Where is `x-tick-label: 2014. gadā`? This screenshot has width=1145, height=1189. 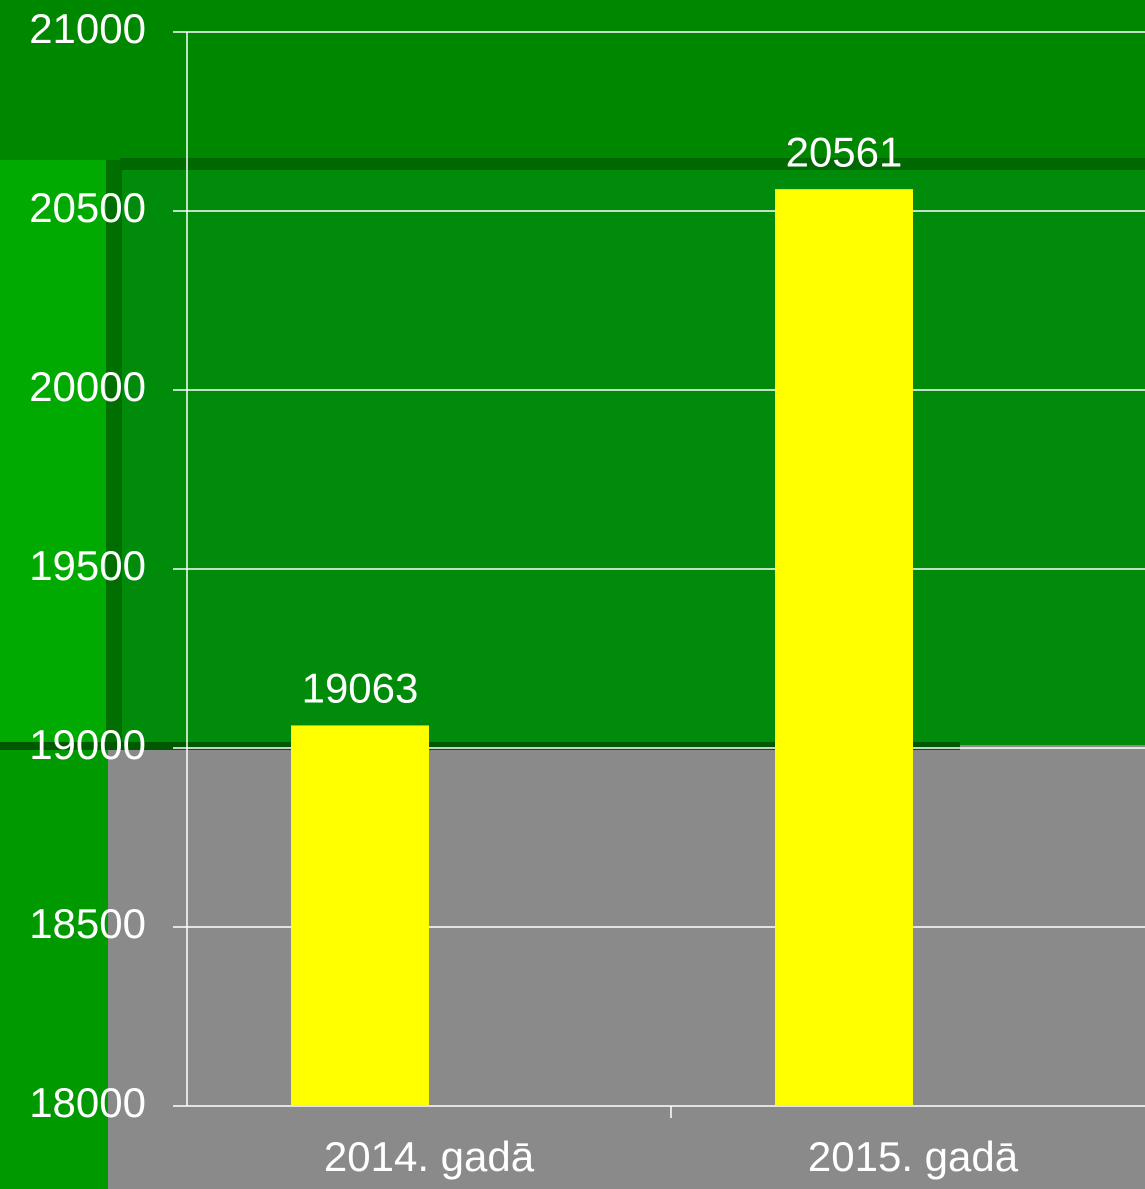 x-tick-label: 2014. gadā is located at coordinates (429, 1156).